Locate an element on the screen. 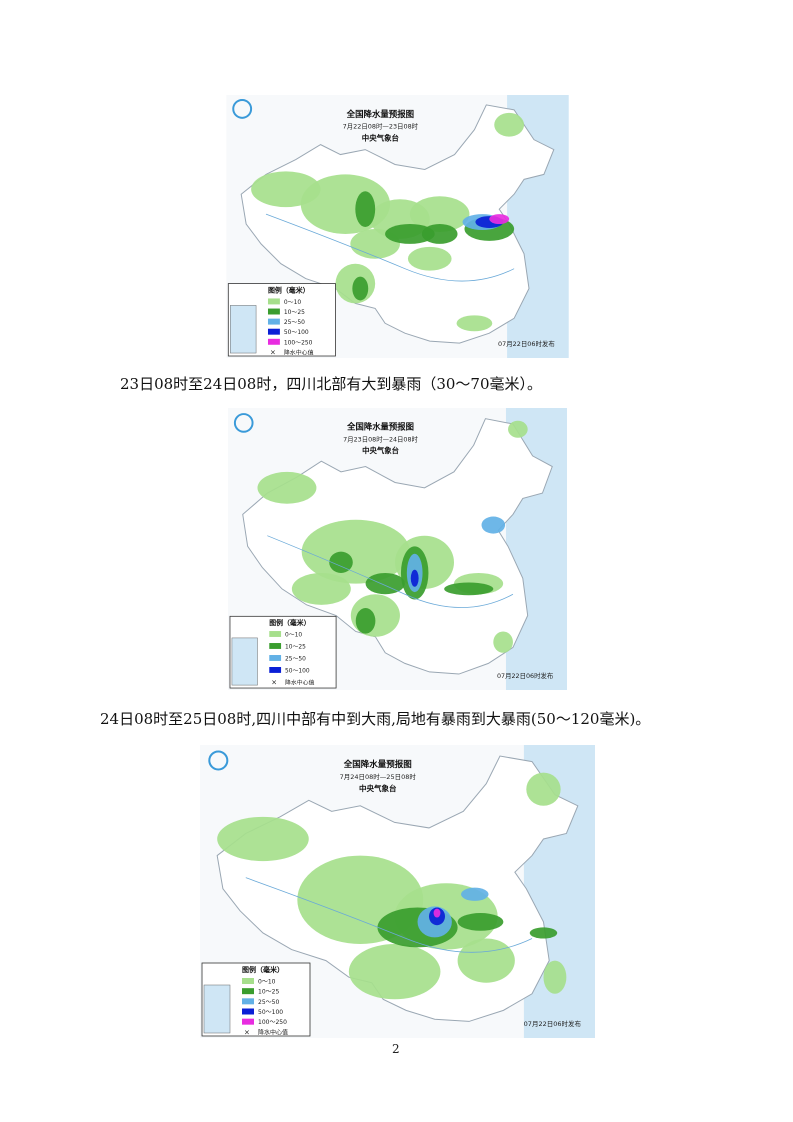 The image size is (793, 1122). page-number: 2 is located at coordinates (396, 1049).